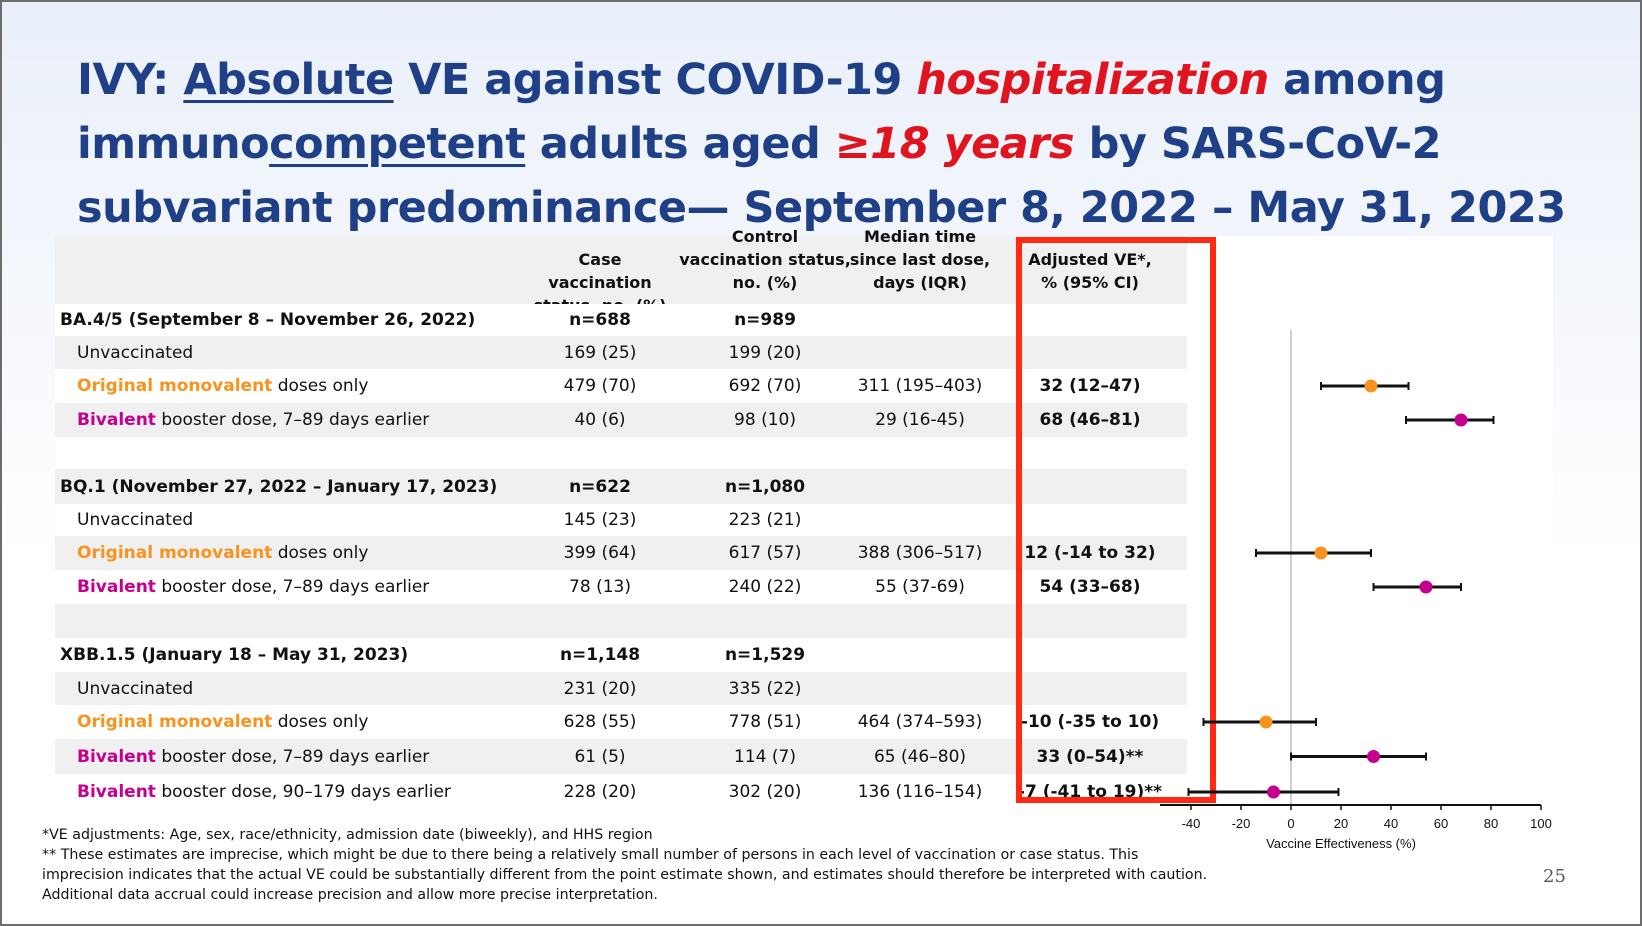 Image resolution: width=1642 pixels, height=926 pixels. Describe the element at coordinates (1441, 823) in the screenshot. I see `x-tick-label: 60` at that location.